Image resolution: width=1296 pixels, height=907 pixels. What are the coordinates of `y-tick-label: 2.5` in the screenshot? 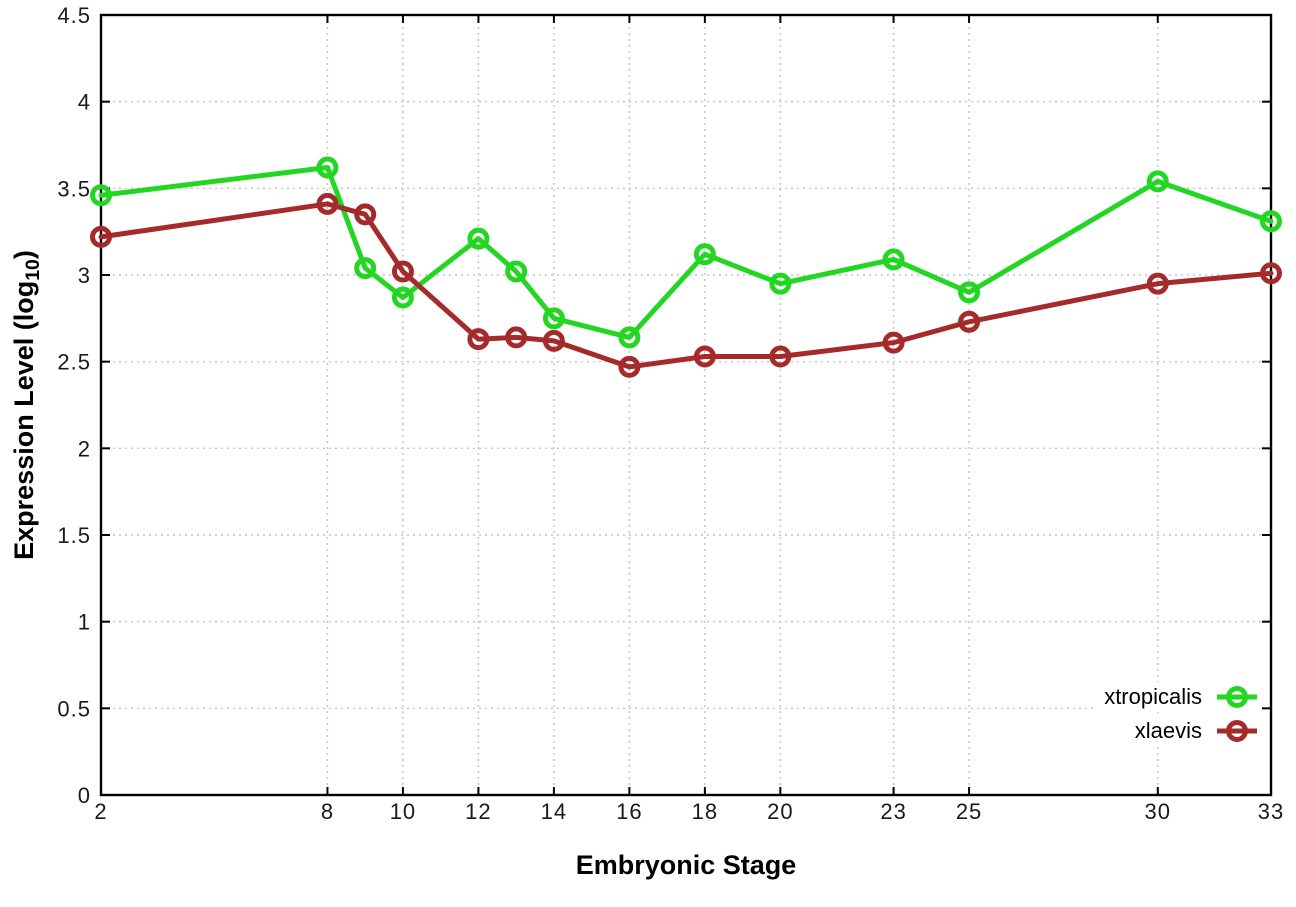 It's located at (74, 362).